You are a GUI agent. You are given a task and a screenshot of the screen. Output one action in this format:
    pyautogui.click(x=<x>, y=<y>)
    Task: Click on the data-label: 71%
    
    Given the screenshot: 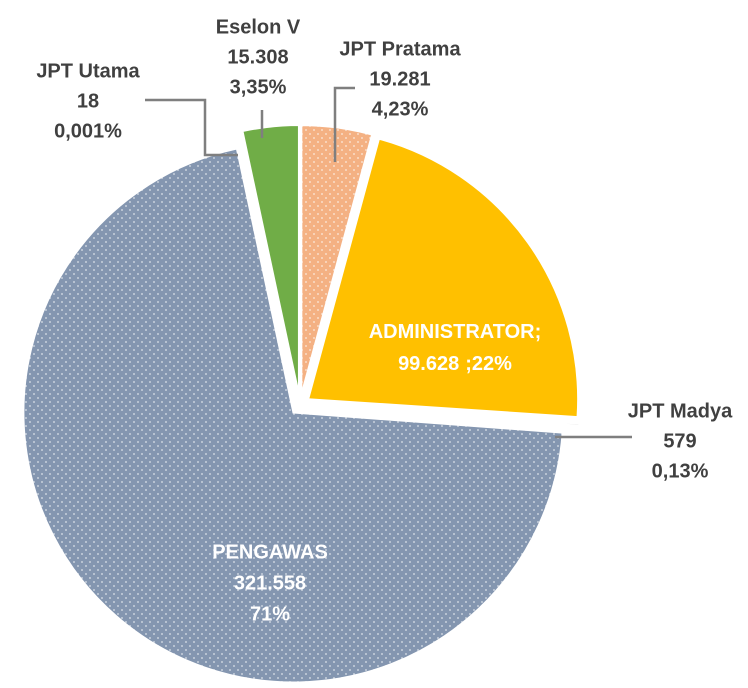 What is the action you would take?
    pyautogui.click(x=270, y=614)
    